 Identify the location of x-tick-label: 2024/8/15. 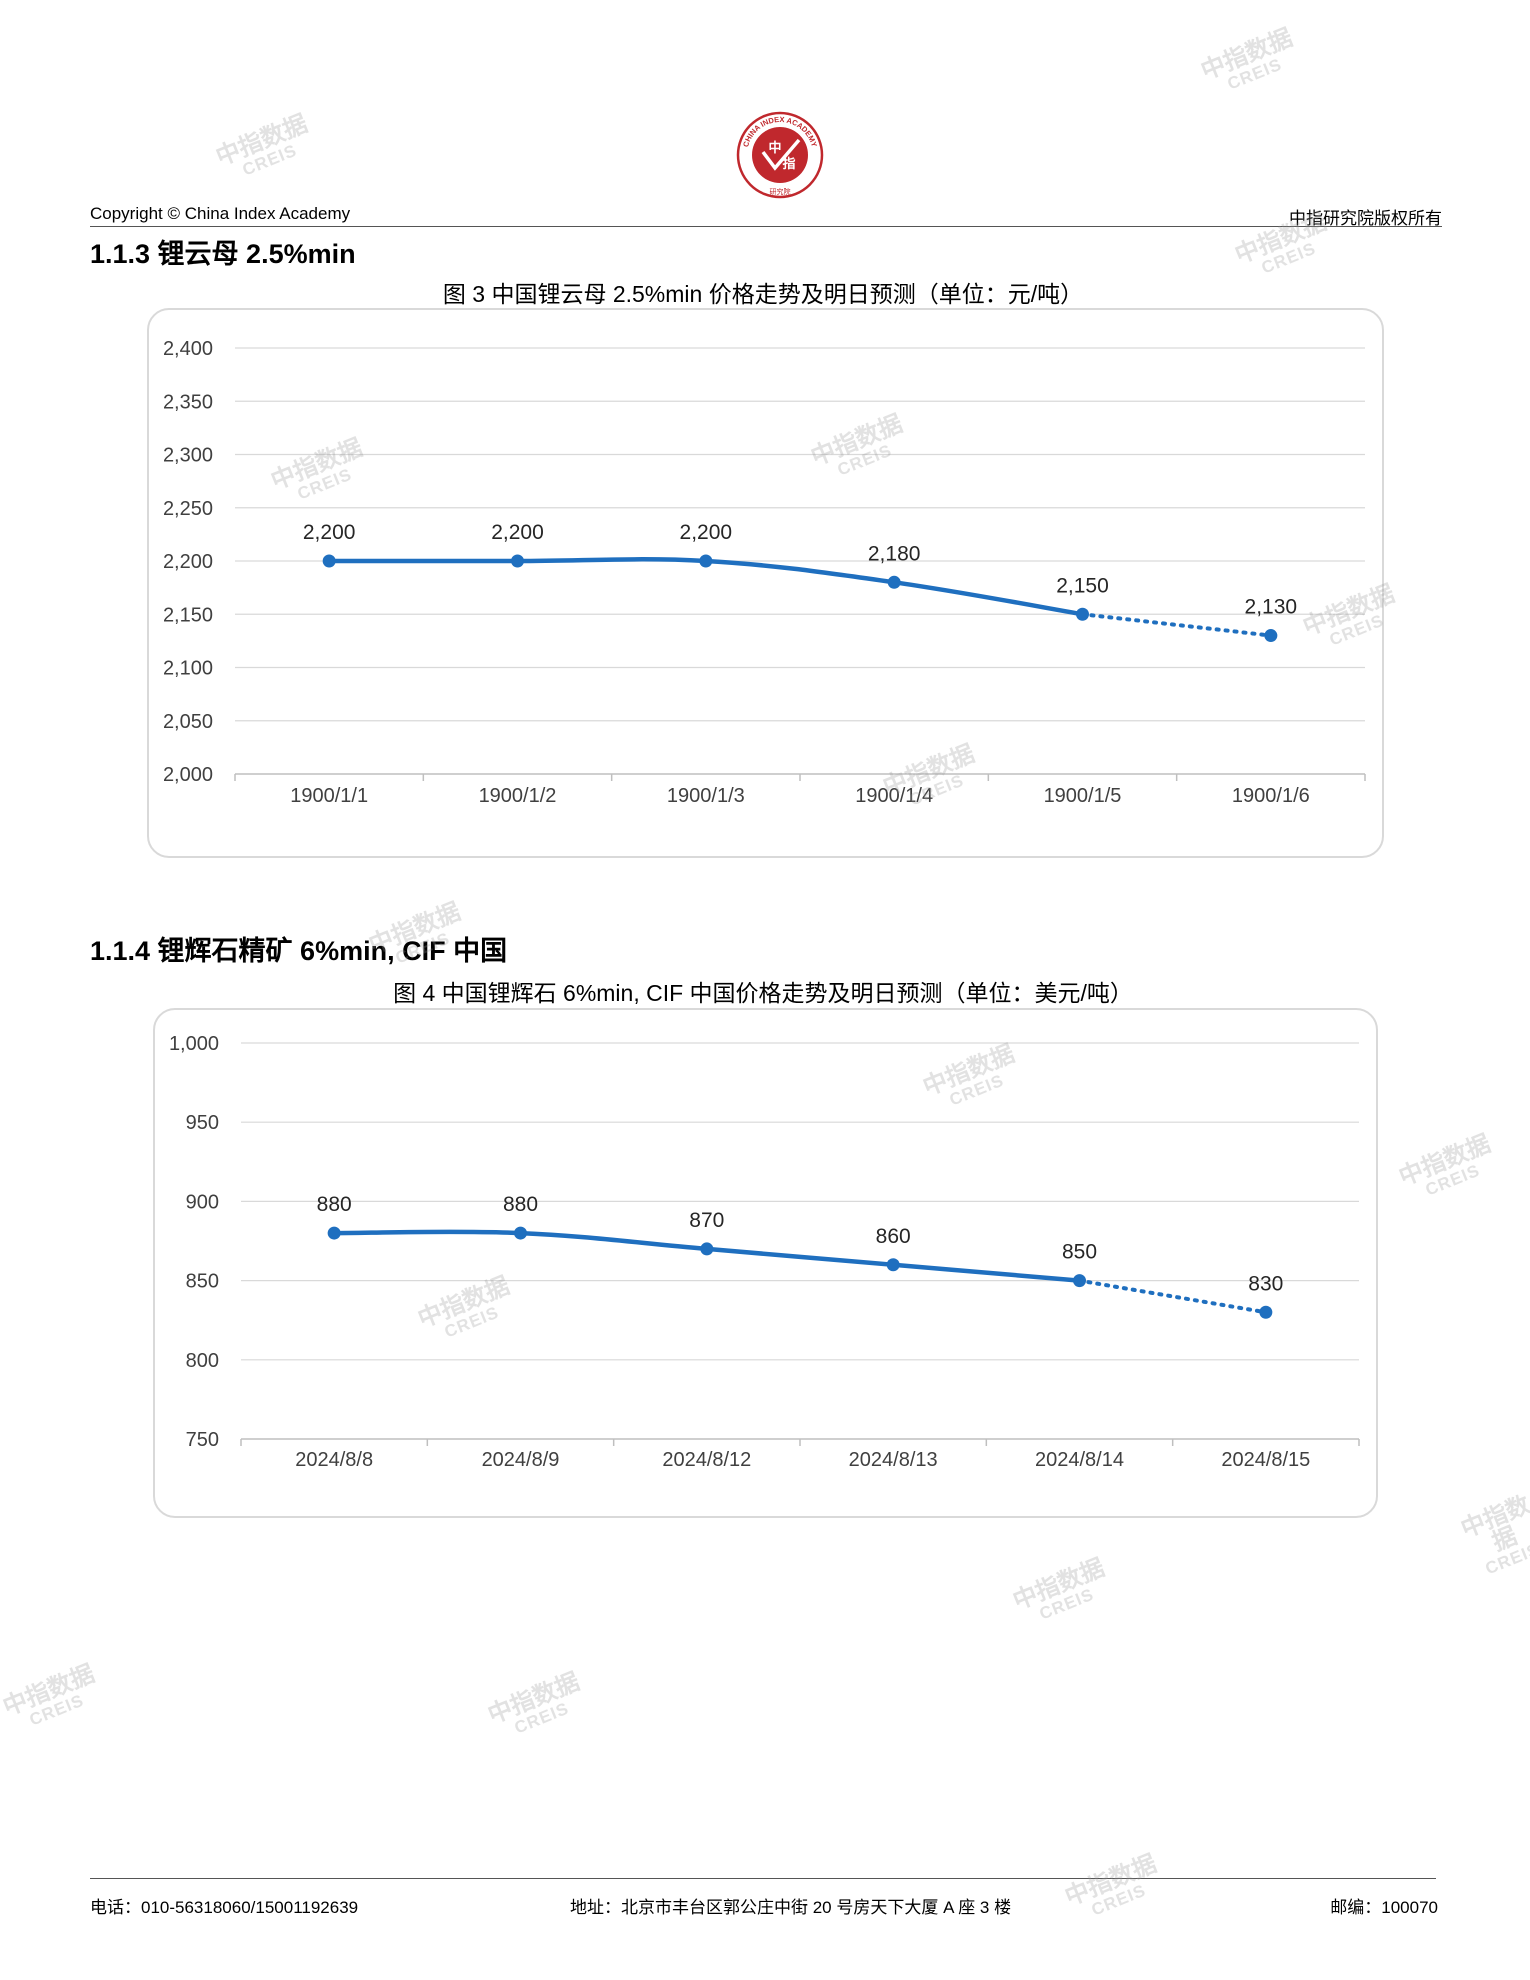
(1265, 1460).